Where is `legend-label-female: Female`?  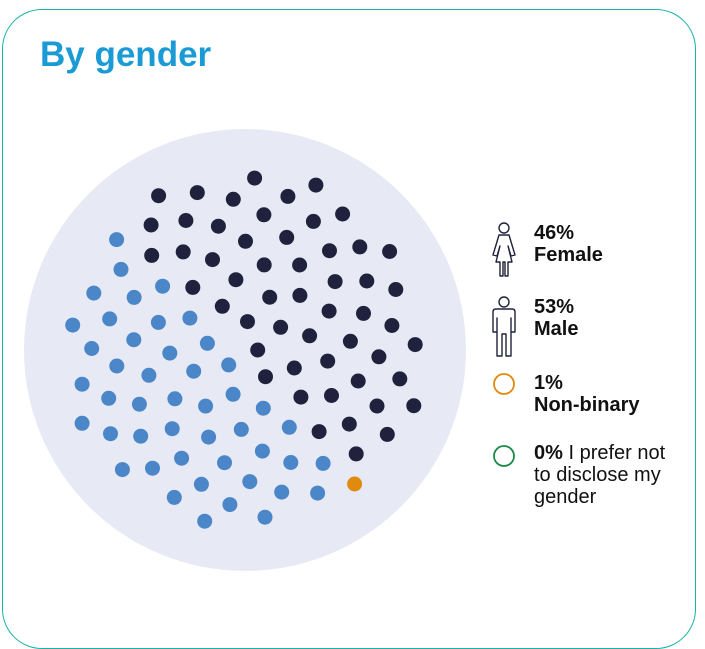 legend-label-female: Female is located at coordinates (568, 255).